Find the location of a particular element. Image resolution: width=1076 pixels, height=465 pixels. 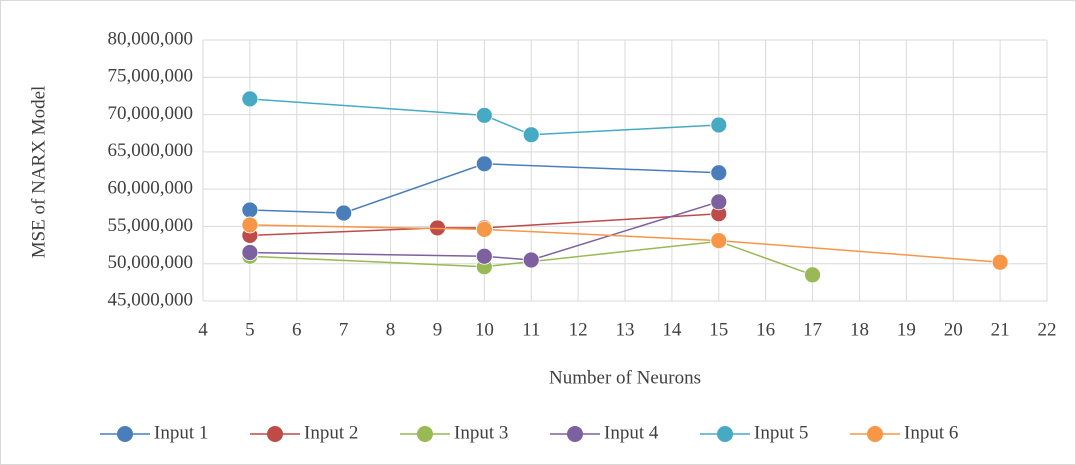

x-tick-label: 10 is located at coordinates (484, 329).